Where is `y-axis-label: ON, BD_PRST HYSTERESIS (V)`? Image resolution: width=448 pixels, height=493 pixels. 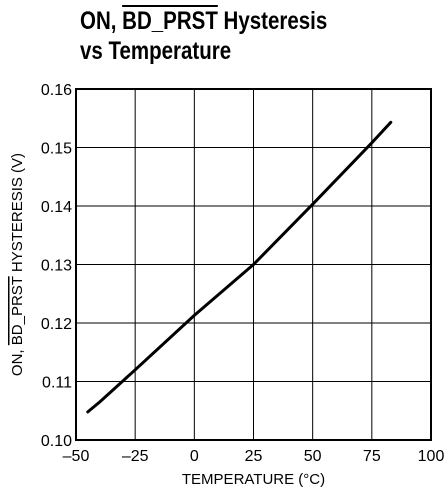 y-axis-label: ON, BD_PRST HYSTERESIS (V) is located at coordinates (17, 264).